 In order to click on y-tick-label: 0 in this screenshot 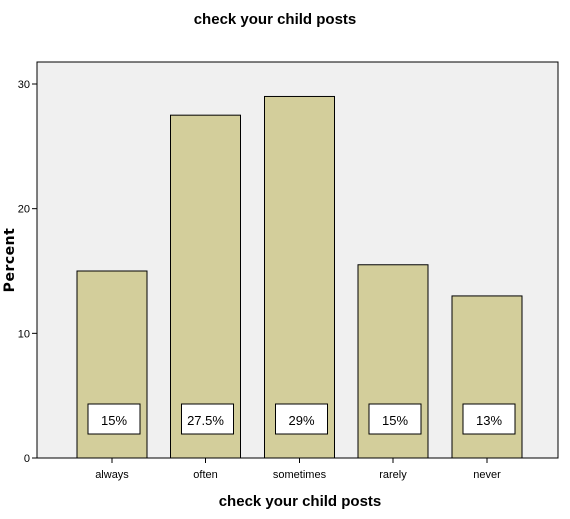, I will do `click(27, 459)`.